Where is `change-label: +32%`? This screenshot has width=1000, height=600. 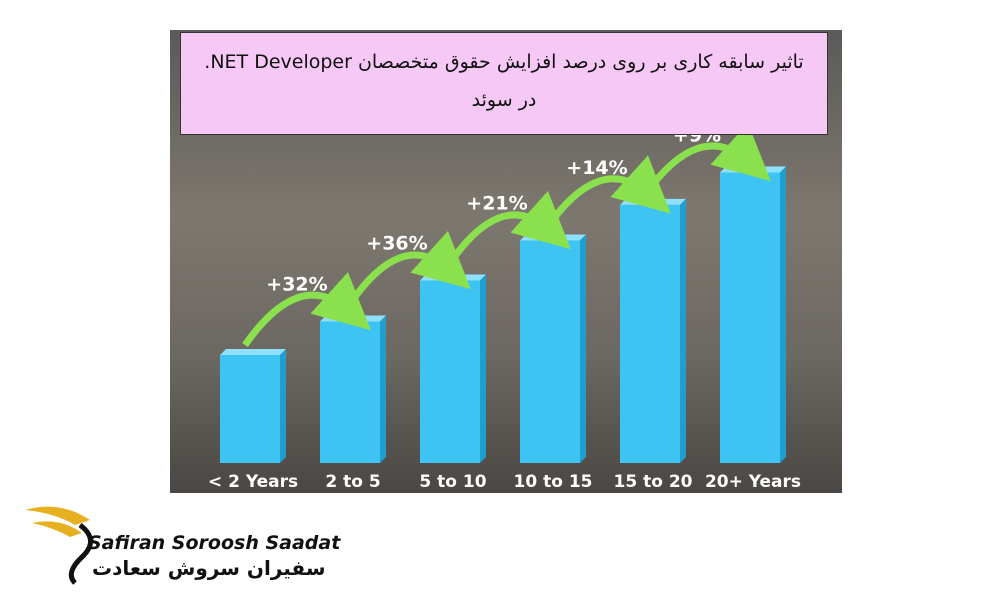 change-label: +32% is located at coordinates (296, 285).